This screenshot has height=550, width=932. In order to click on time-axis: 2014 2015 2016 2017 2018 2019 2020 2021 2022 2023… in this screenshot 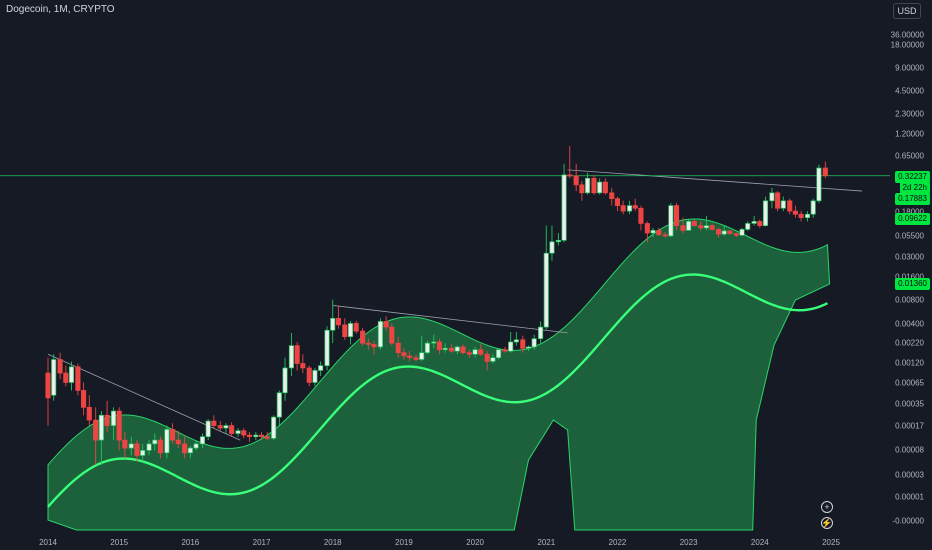, I will do `click(445, 540)`.